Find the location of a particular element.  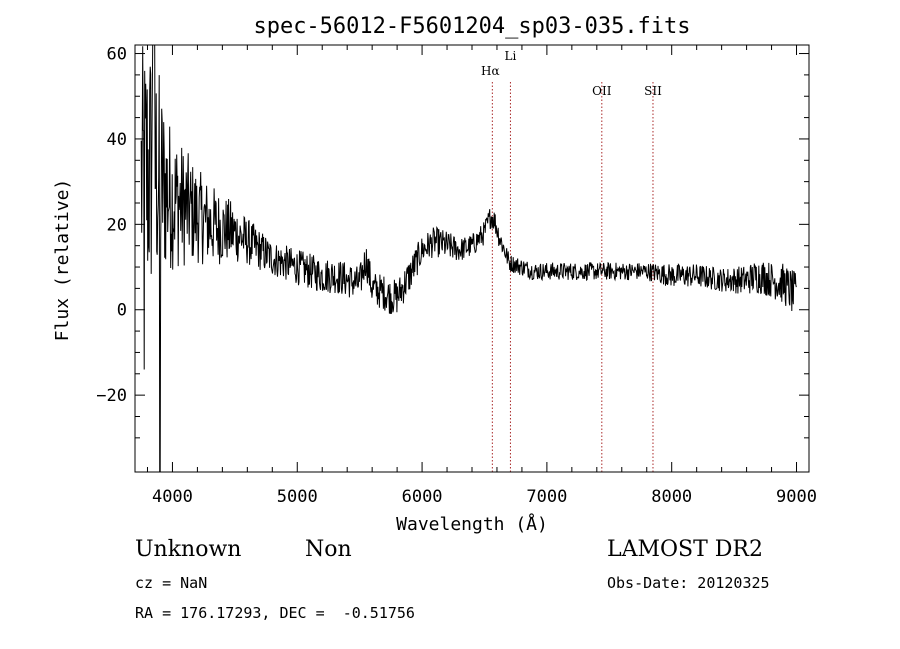

x-axis-label: Wavelength (Å) is located at coordinates (472, 524).